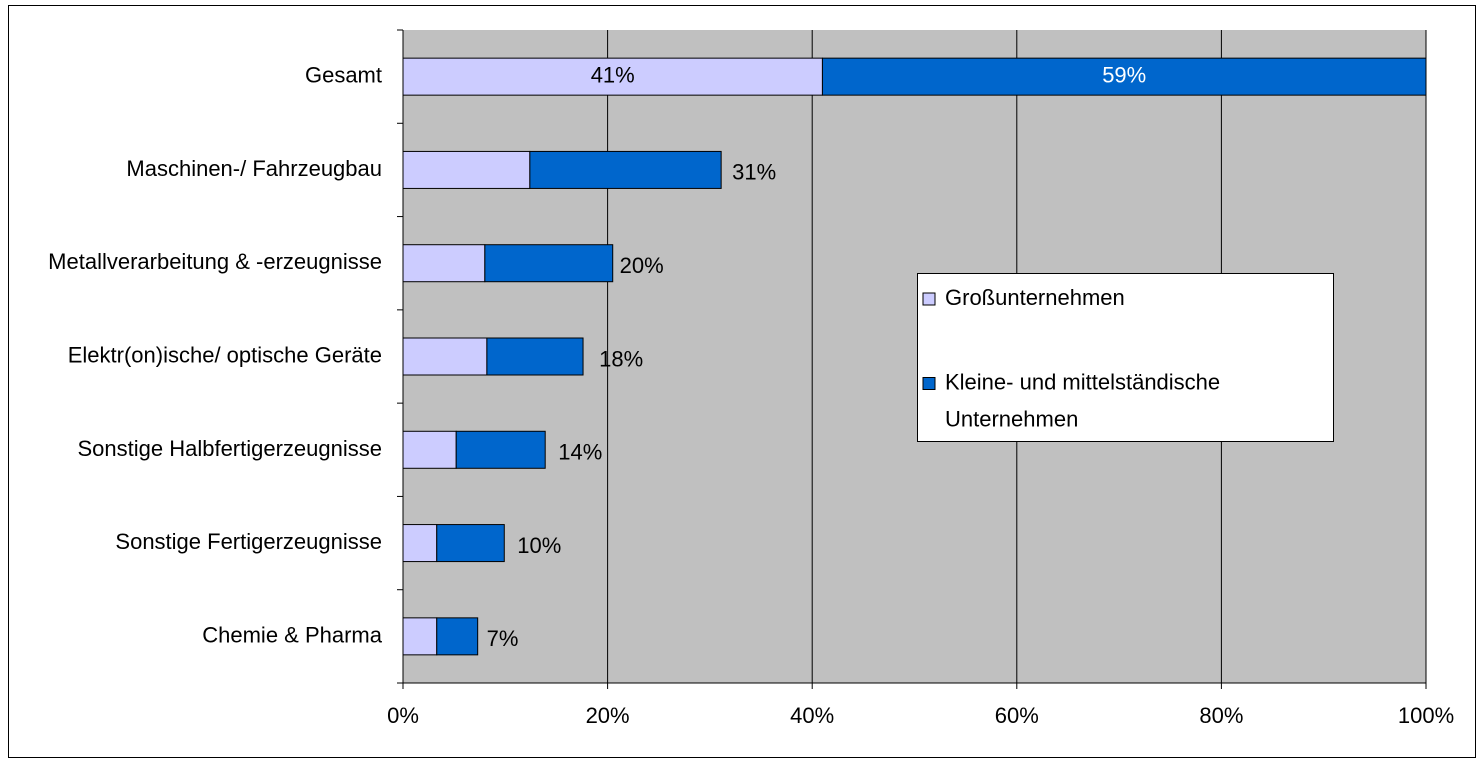 The image size is (1484, 770). Describe the element at coordinates (503, 638) in the screenshot. I see `total-label: 7%` at that location.